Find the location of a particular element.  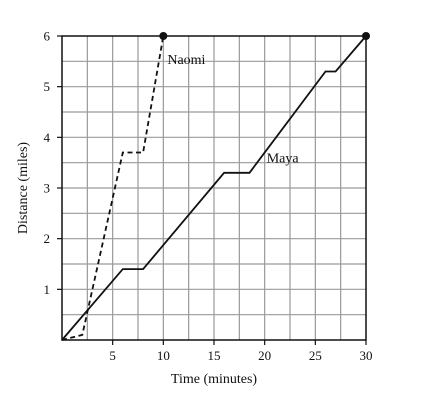

y-axis-label: Distance (miles) is located at coordinates (23, 188).